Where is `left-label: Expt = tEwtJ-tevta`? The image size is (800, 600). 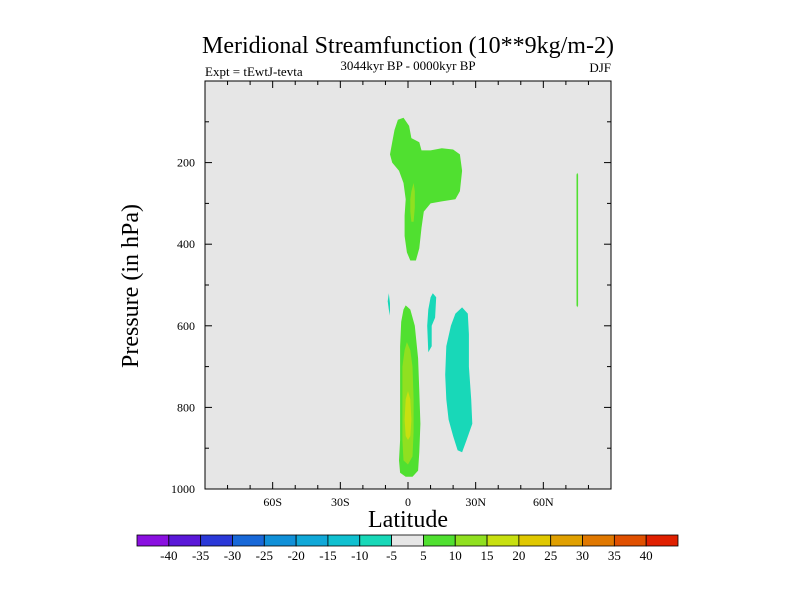 left-label: Expt = tEwtJ-tevta is located at coordinates (254, 71).